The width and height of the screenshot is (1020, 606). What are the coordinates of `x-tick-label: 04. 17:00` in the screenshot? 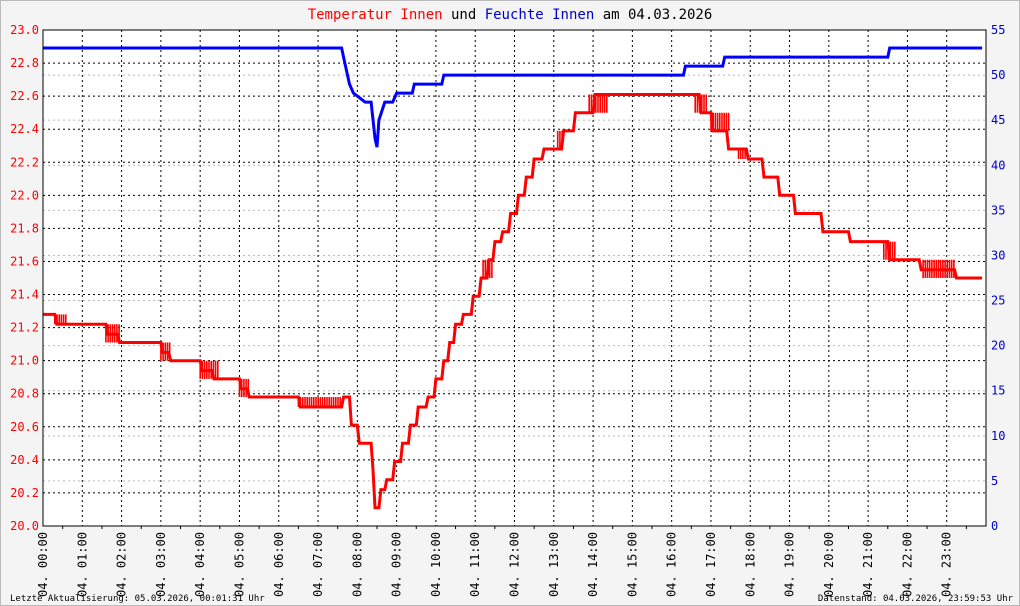 It's located at (711, 564).